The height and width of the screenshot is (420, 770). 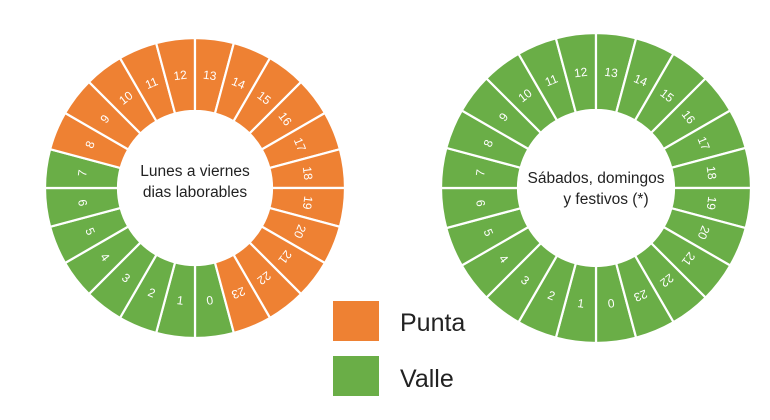 I want to click on weekend-hour-label-14: 14, so click(x=641, y=80).